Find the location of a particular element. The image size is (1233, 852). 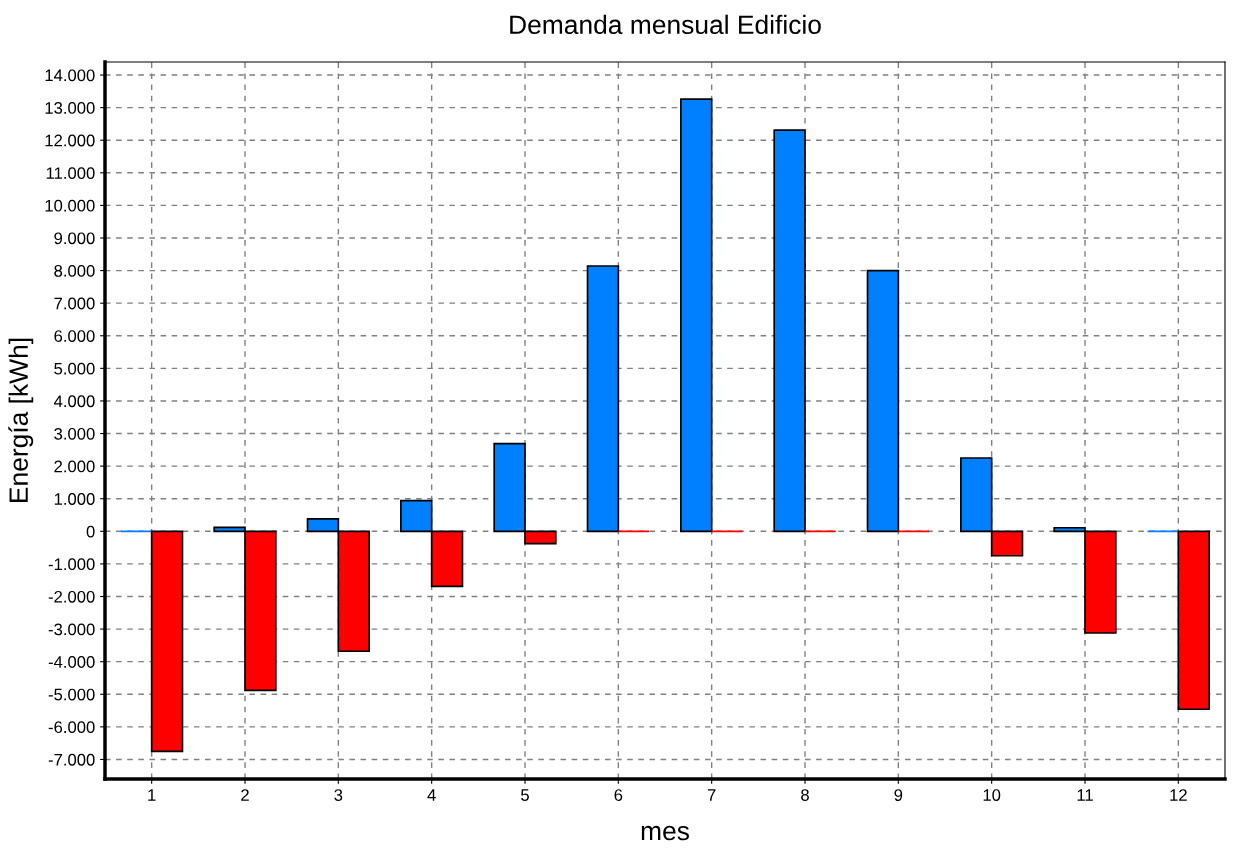

x-tick-label: 1 is located at coordinates (152, 795).